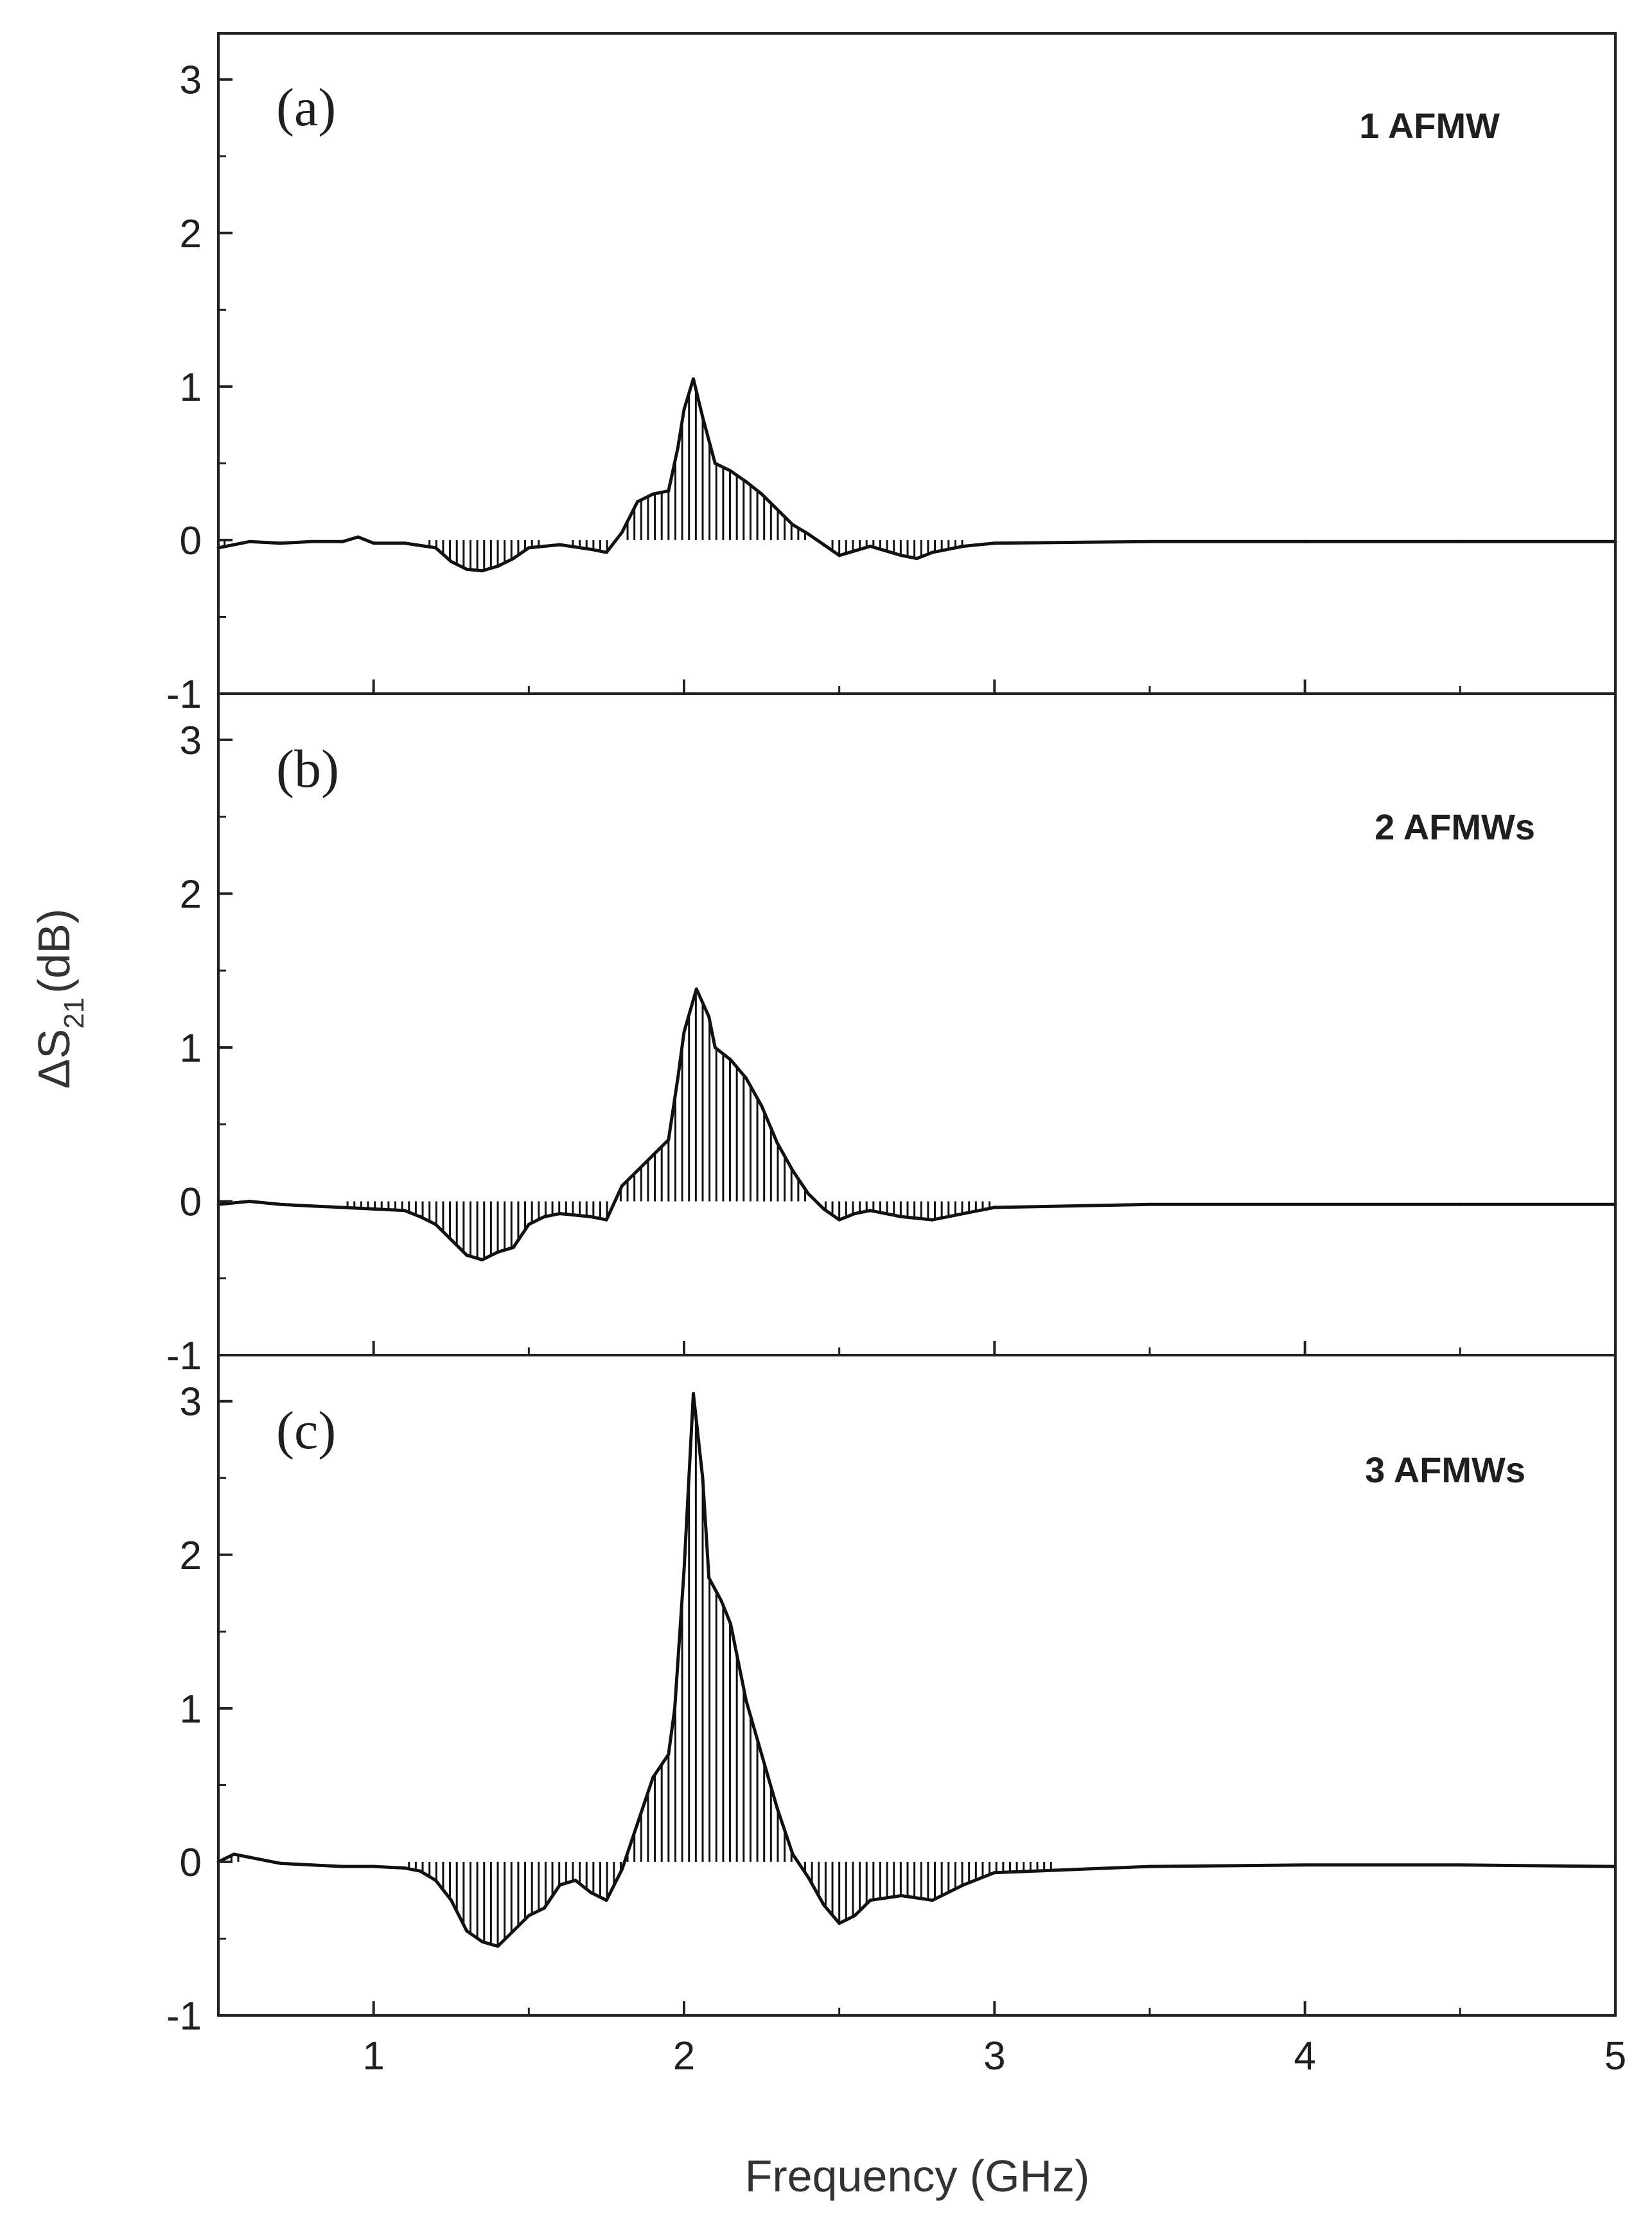  Describe the element at coordinates (306, 108) in the screenshot. I see `panel-label: (a)` at that location.